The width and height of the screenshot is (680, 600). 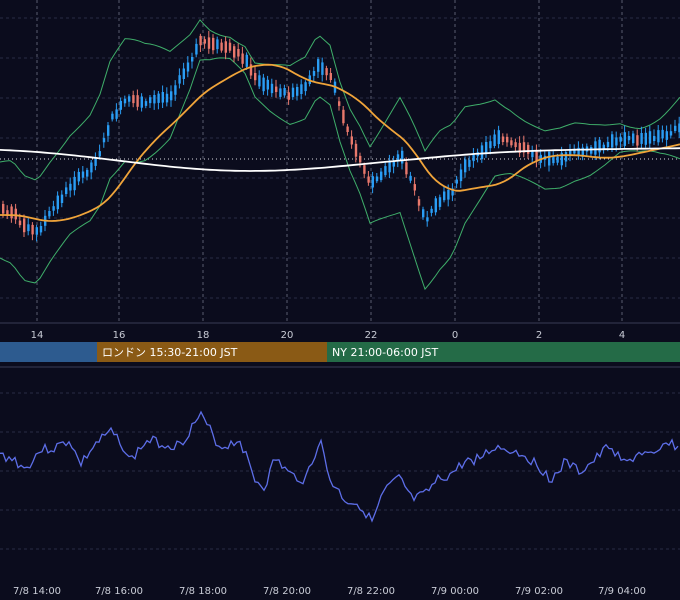 What do you see at coordinates (212, 352) in the screenshot?
I see `session-london-bar` at bounding box center [212, 352].